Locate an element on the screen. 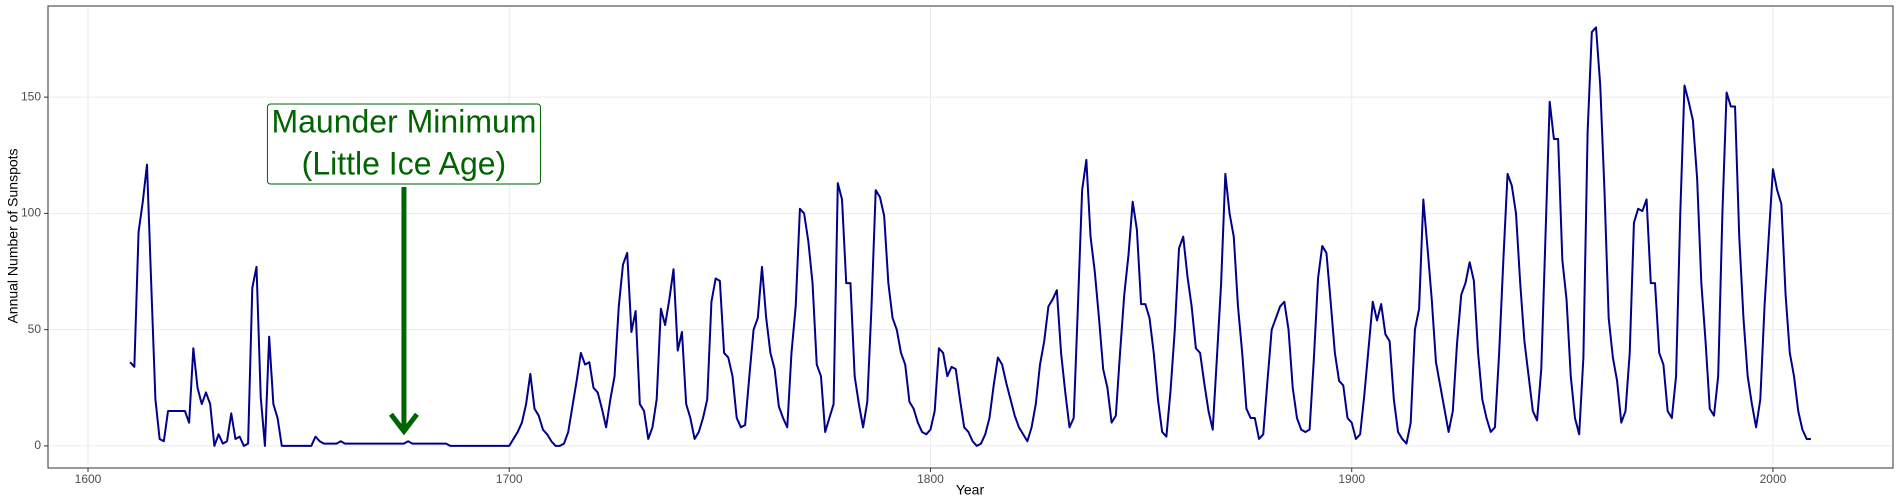  x-tick-label: 1600 is located at coordinates (88, 479).